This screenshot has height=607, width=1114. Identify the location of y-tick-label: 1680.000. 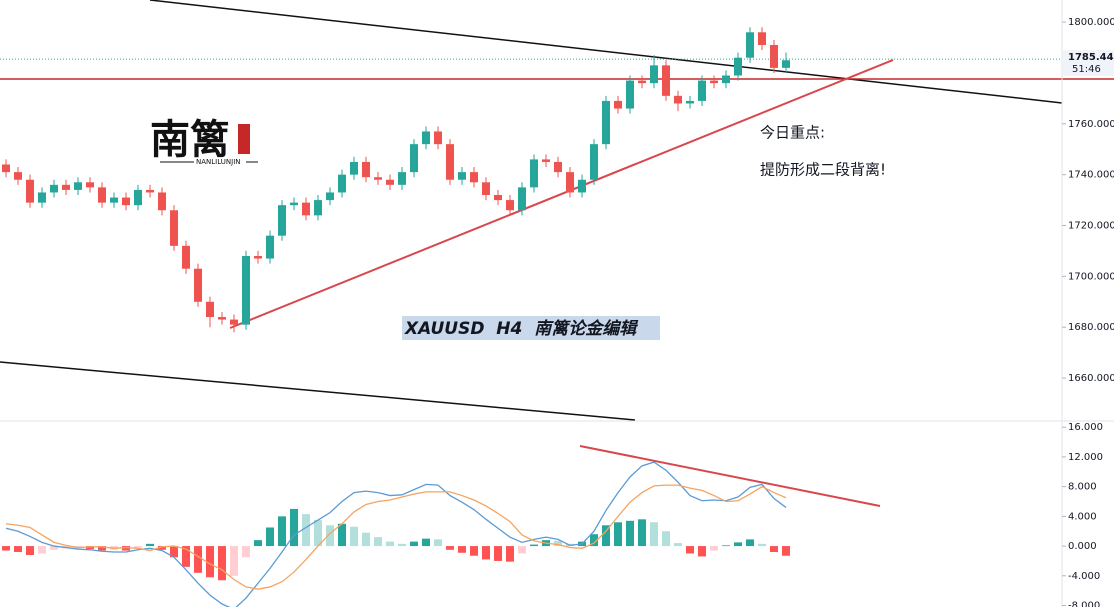
(1091, 327).